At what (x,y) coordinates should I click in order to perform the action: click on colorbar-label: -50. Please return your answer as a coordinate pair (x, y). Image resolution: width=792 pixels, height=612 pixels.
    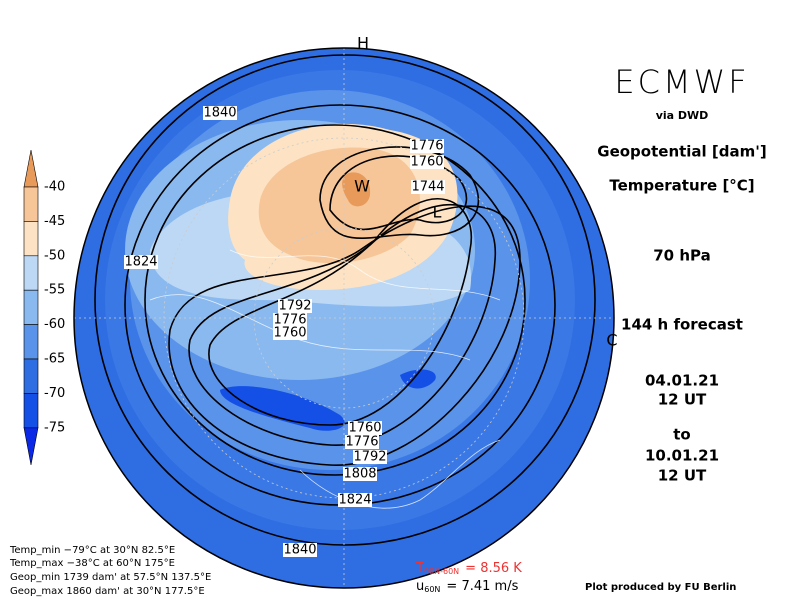
    Looking at the image, I should click on (54, 255).